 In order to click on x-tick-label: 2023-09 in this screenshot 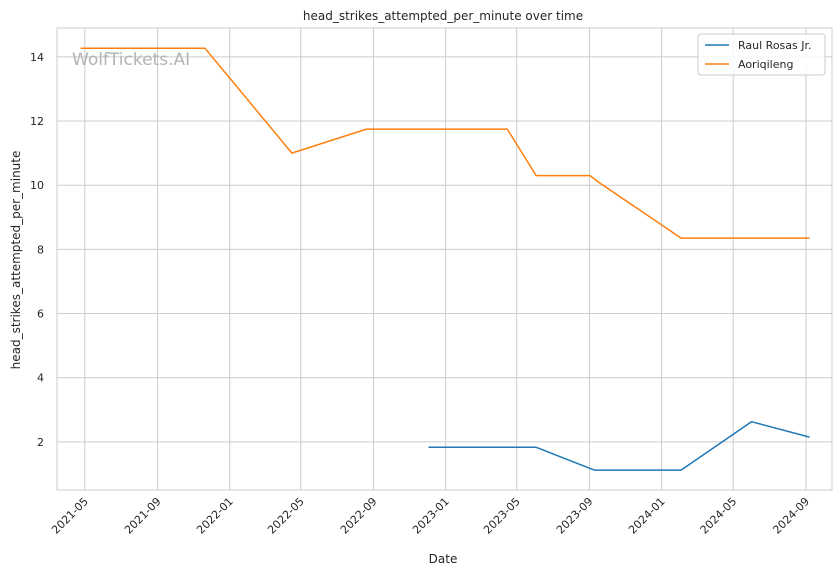, I will do `click(575, 516)`.